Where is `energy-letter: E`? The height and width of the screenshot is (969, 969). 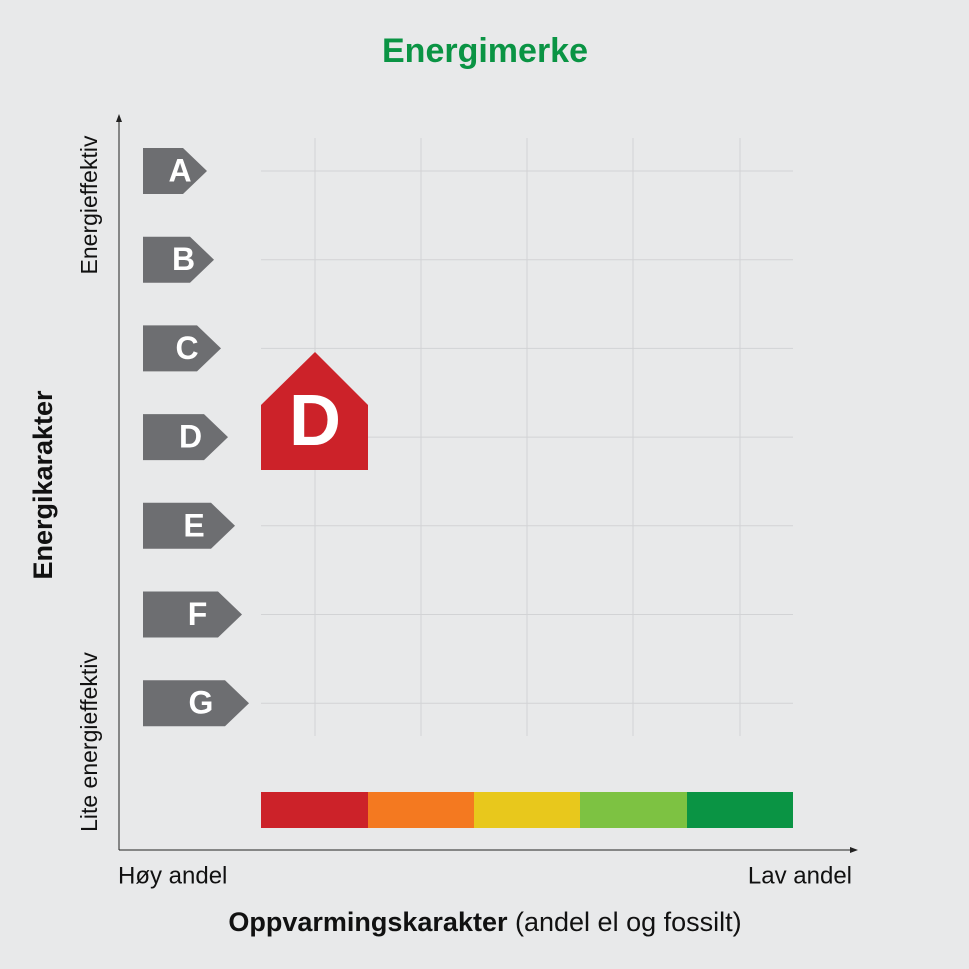
energy-letter: E is located at coordinates (193, 525).